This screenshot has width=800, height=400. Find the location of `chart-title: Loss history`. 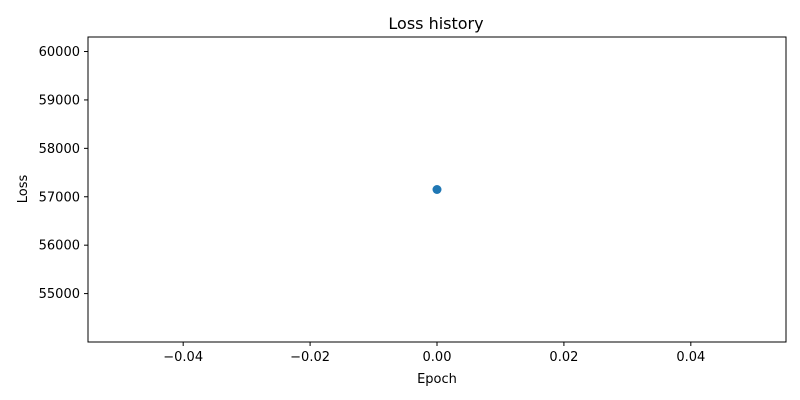

chart-title: Loss history is located at coordinates (435, 23).